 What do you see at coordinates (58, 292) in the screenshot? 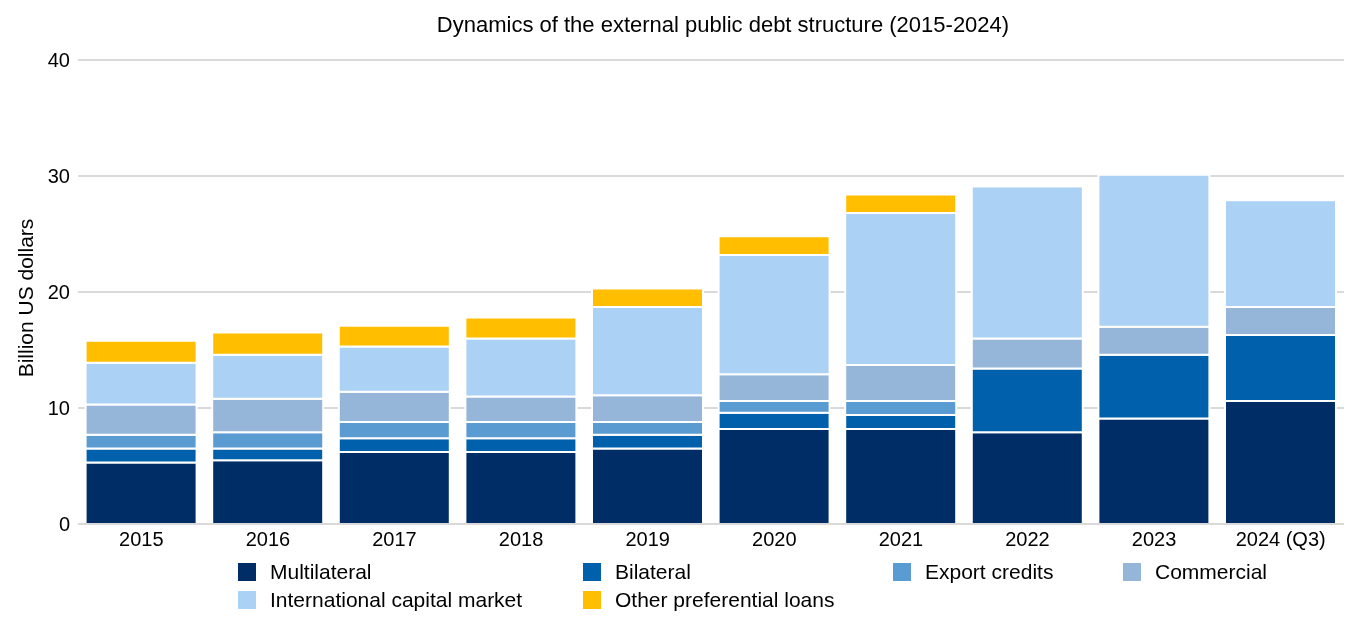
I see `y-tick-label: 20` at bounding box center [58, 292].